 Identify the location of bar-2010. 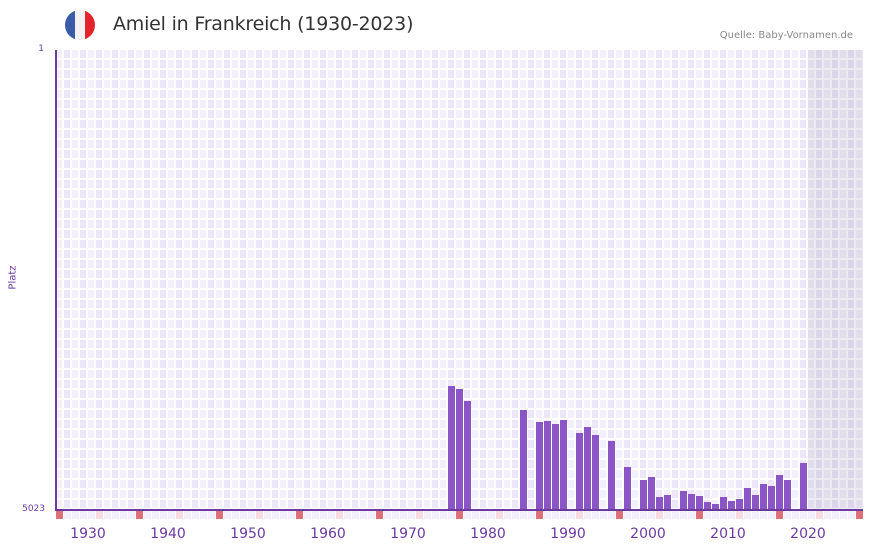
(715, 506).